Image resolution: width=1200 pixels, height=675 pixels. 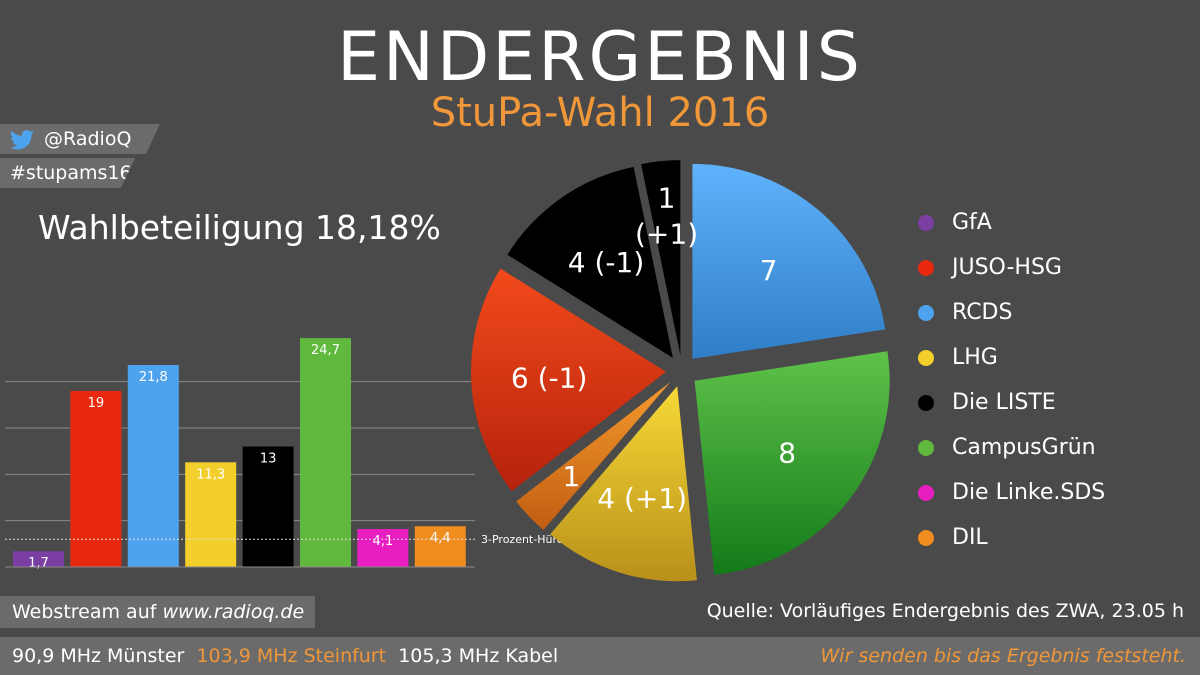 I want to click on frequency-muenster: 90,9 MHz Münster, so click(x=98, y=656).